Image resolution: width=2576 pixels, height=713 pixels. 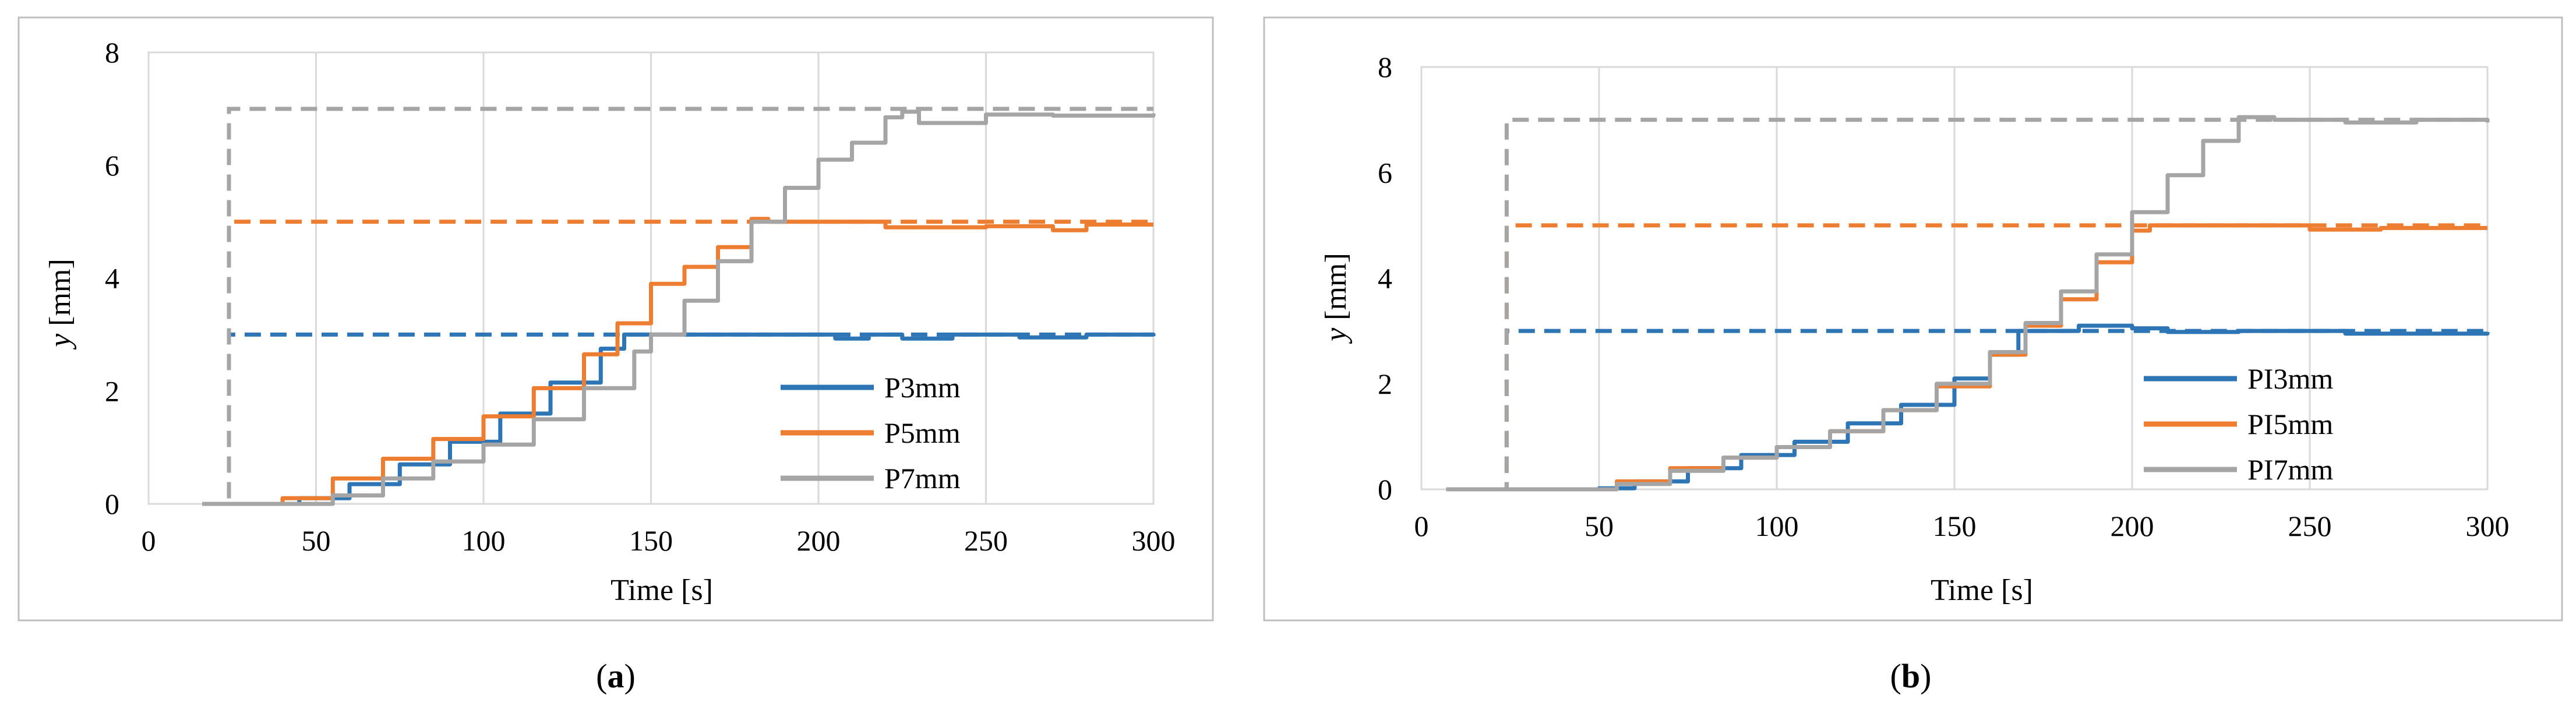 I want to click on panel-b-x-tick-label: 50, so click(x=1599, y=526).